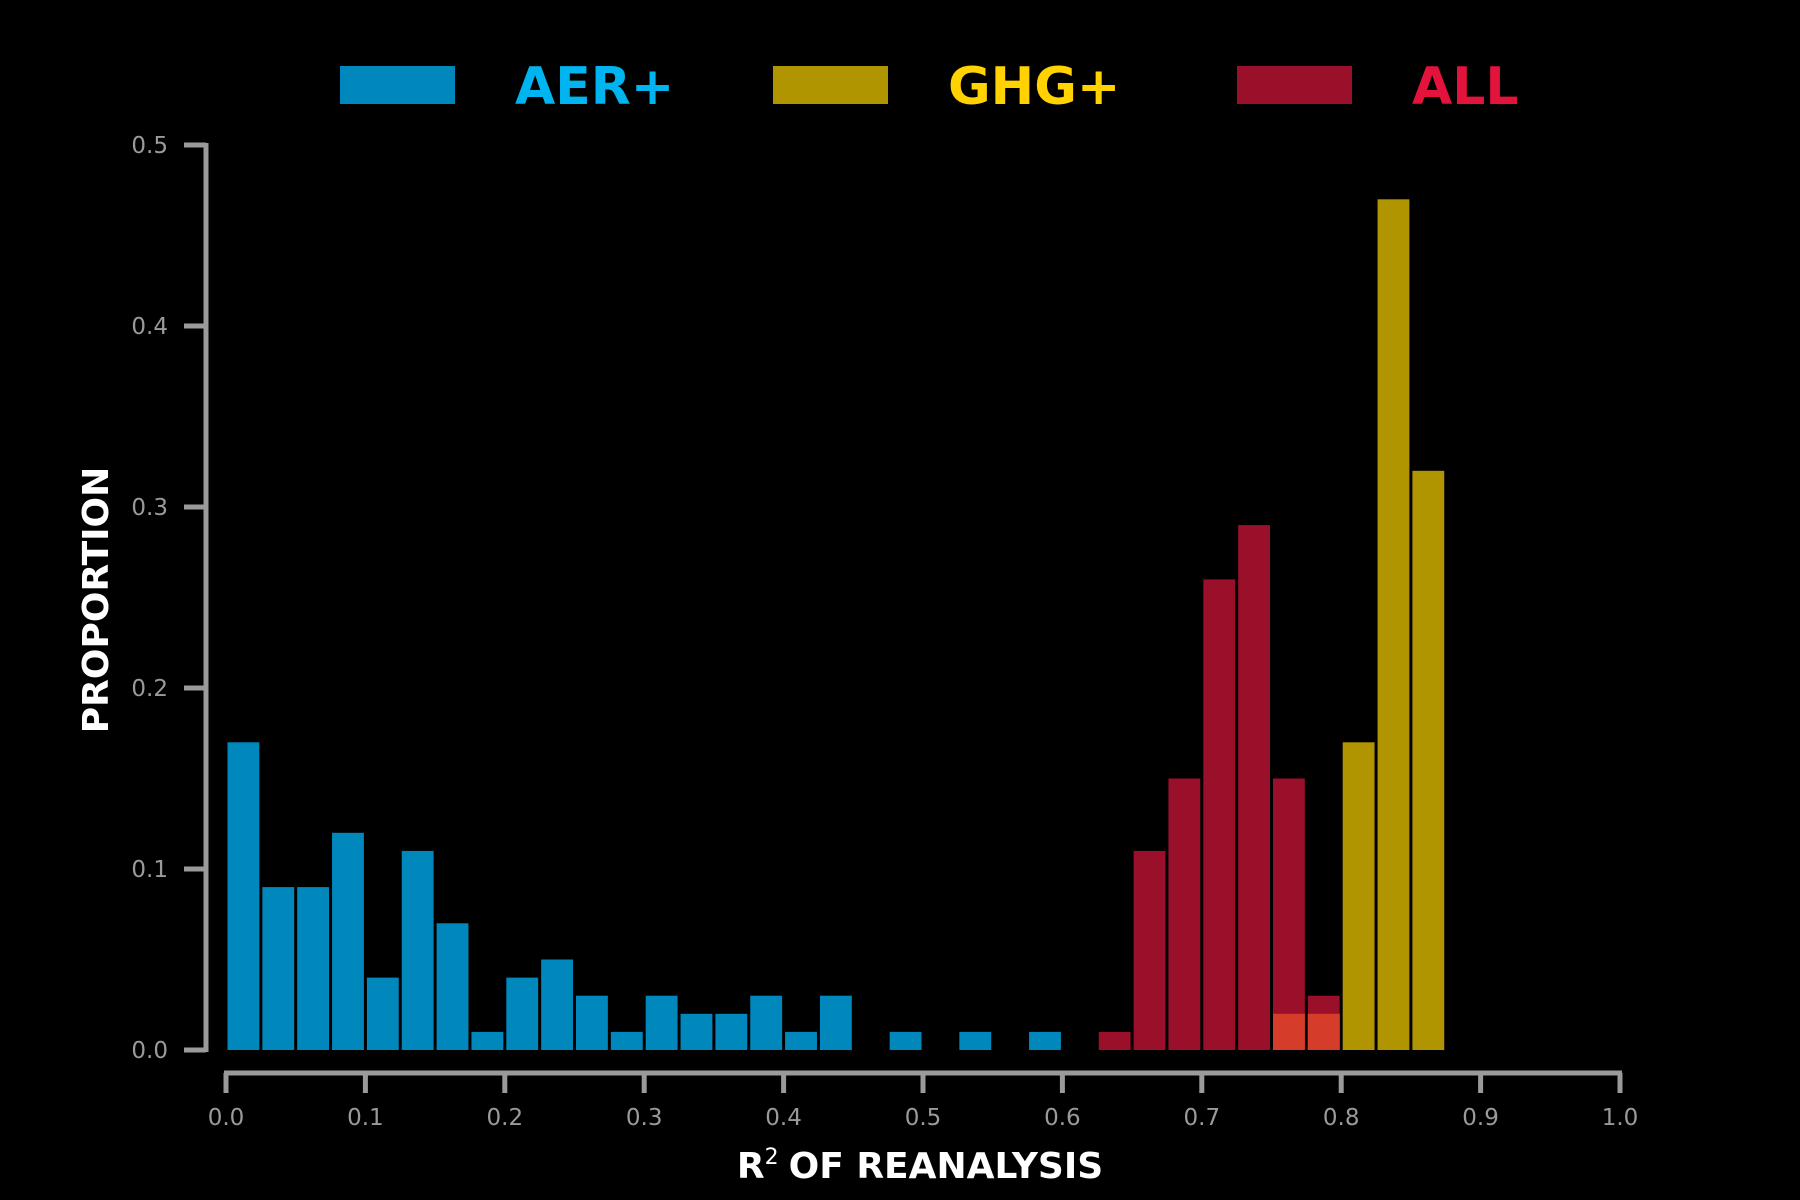 The width and height of the screenshot is (1800, 1200). I want to click on x-tick-label-3: 0.3, so click(644, 1118).